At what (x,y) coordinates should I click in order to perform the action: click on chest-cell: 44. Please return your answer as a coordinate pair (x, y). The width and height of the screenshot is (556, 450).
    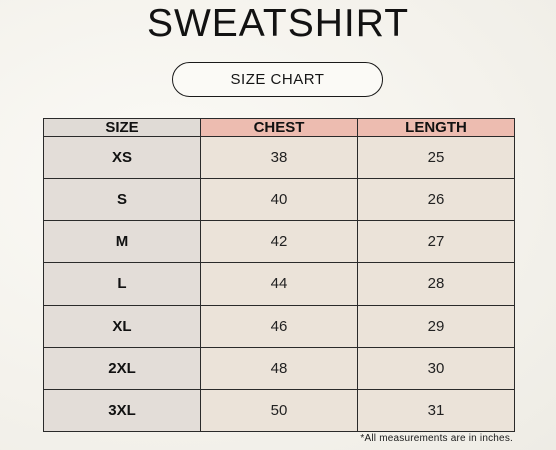
    Looking at the image, I should click on (279, 284).